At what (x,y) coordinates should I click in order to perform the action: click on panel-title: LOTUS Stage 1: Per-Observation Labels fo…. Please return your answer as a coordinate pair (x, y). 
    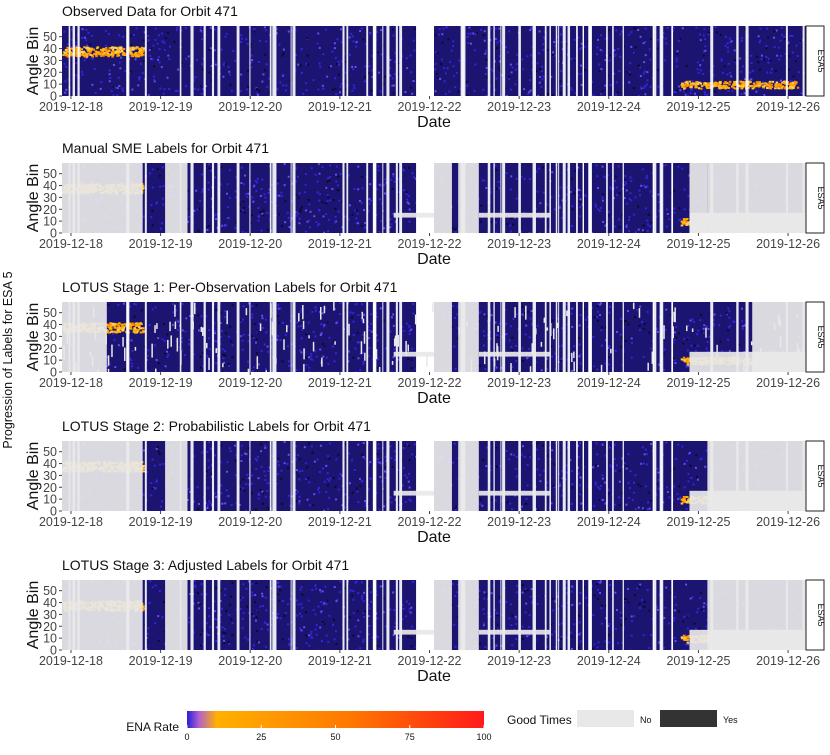
    Looking at the image, I should click on (230, 287).